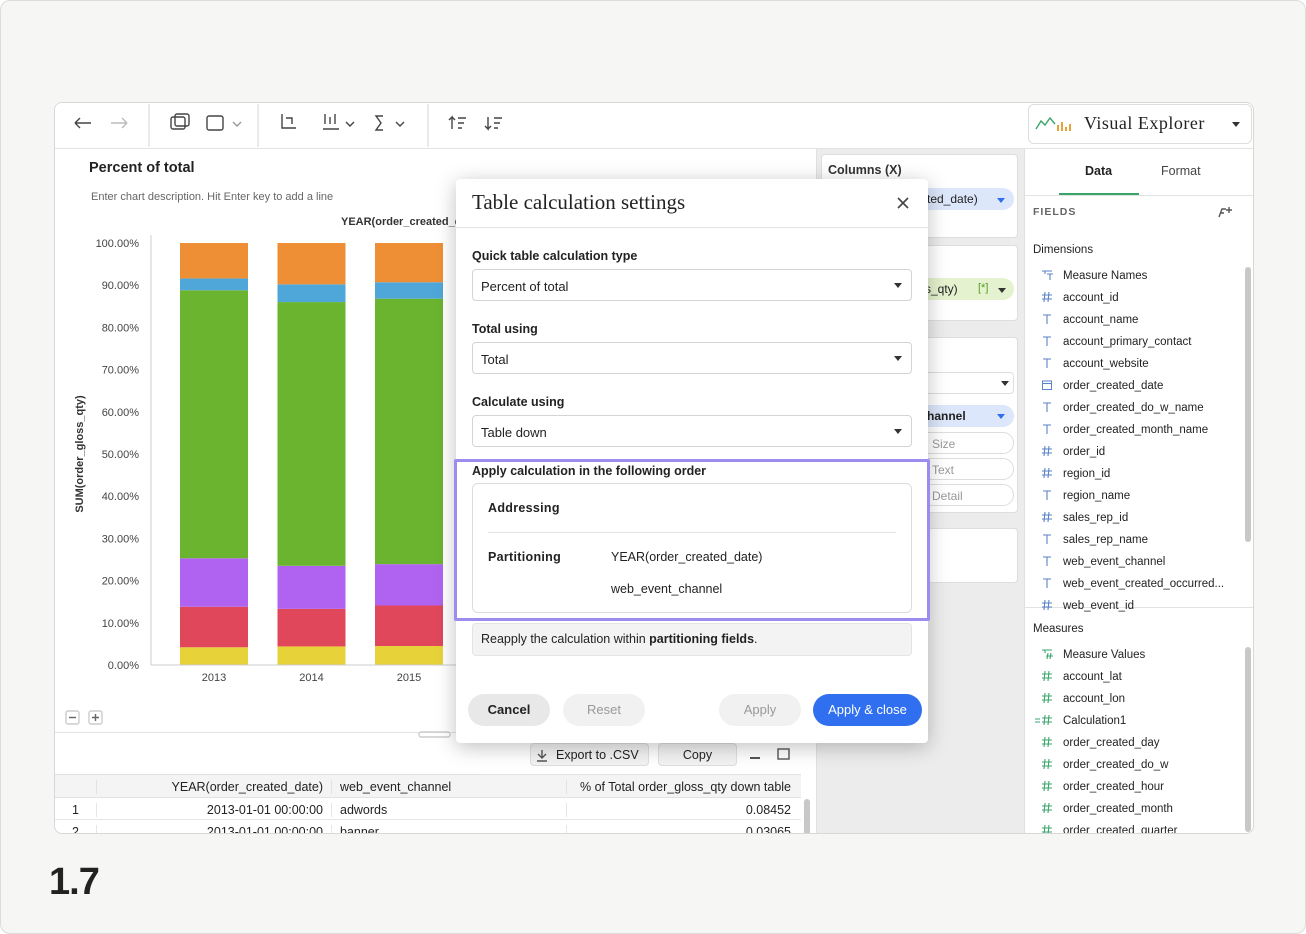 The width and height of the screenshot is (1306, 934). I want to click on row-number: 1, so click(75, 810).